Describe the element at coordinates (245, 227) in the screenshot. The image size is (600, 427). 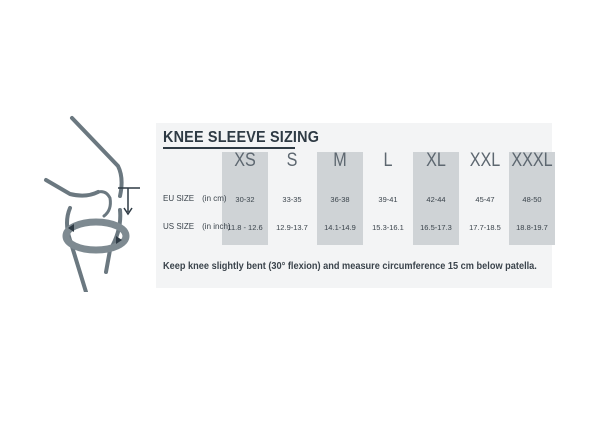
I see `table-cell-us-xs: 11.8 - 12.6` at that location.